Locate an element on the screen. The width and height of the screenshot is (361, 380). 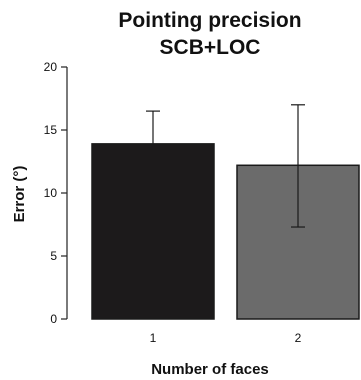
y-axis-label: Error (°) is located at coordinates (19, 194).